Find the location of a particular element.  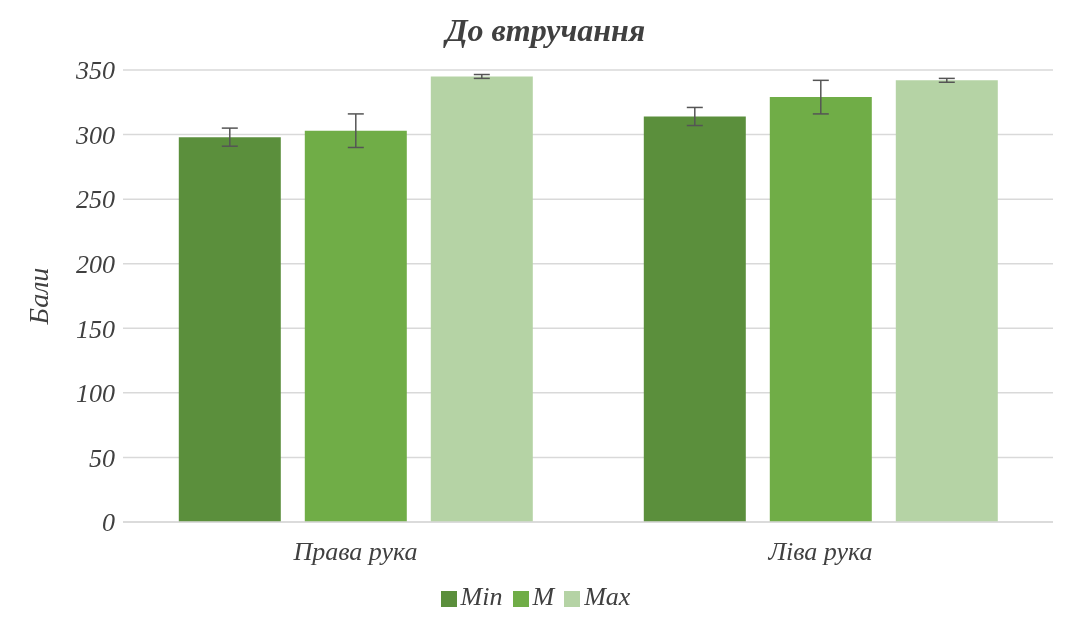

y-tick-label: 0 is located at coordinates (108, 523).